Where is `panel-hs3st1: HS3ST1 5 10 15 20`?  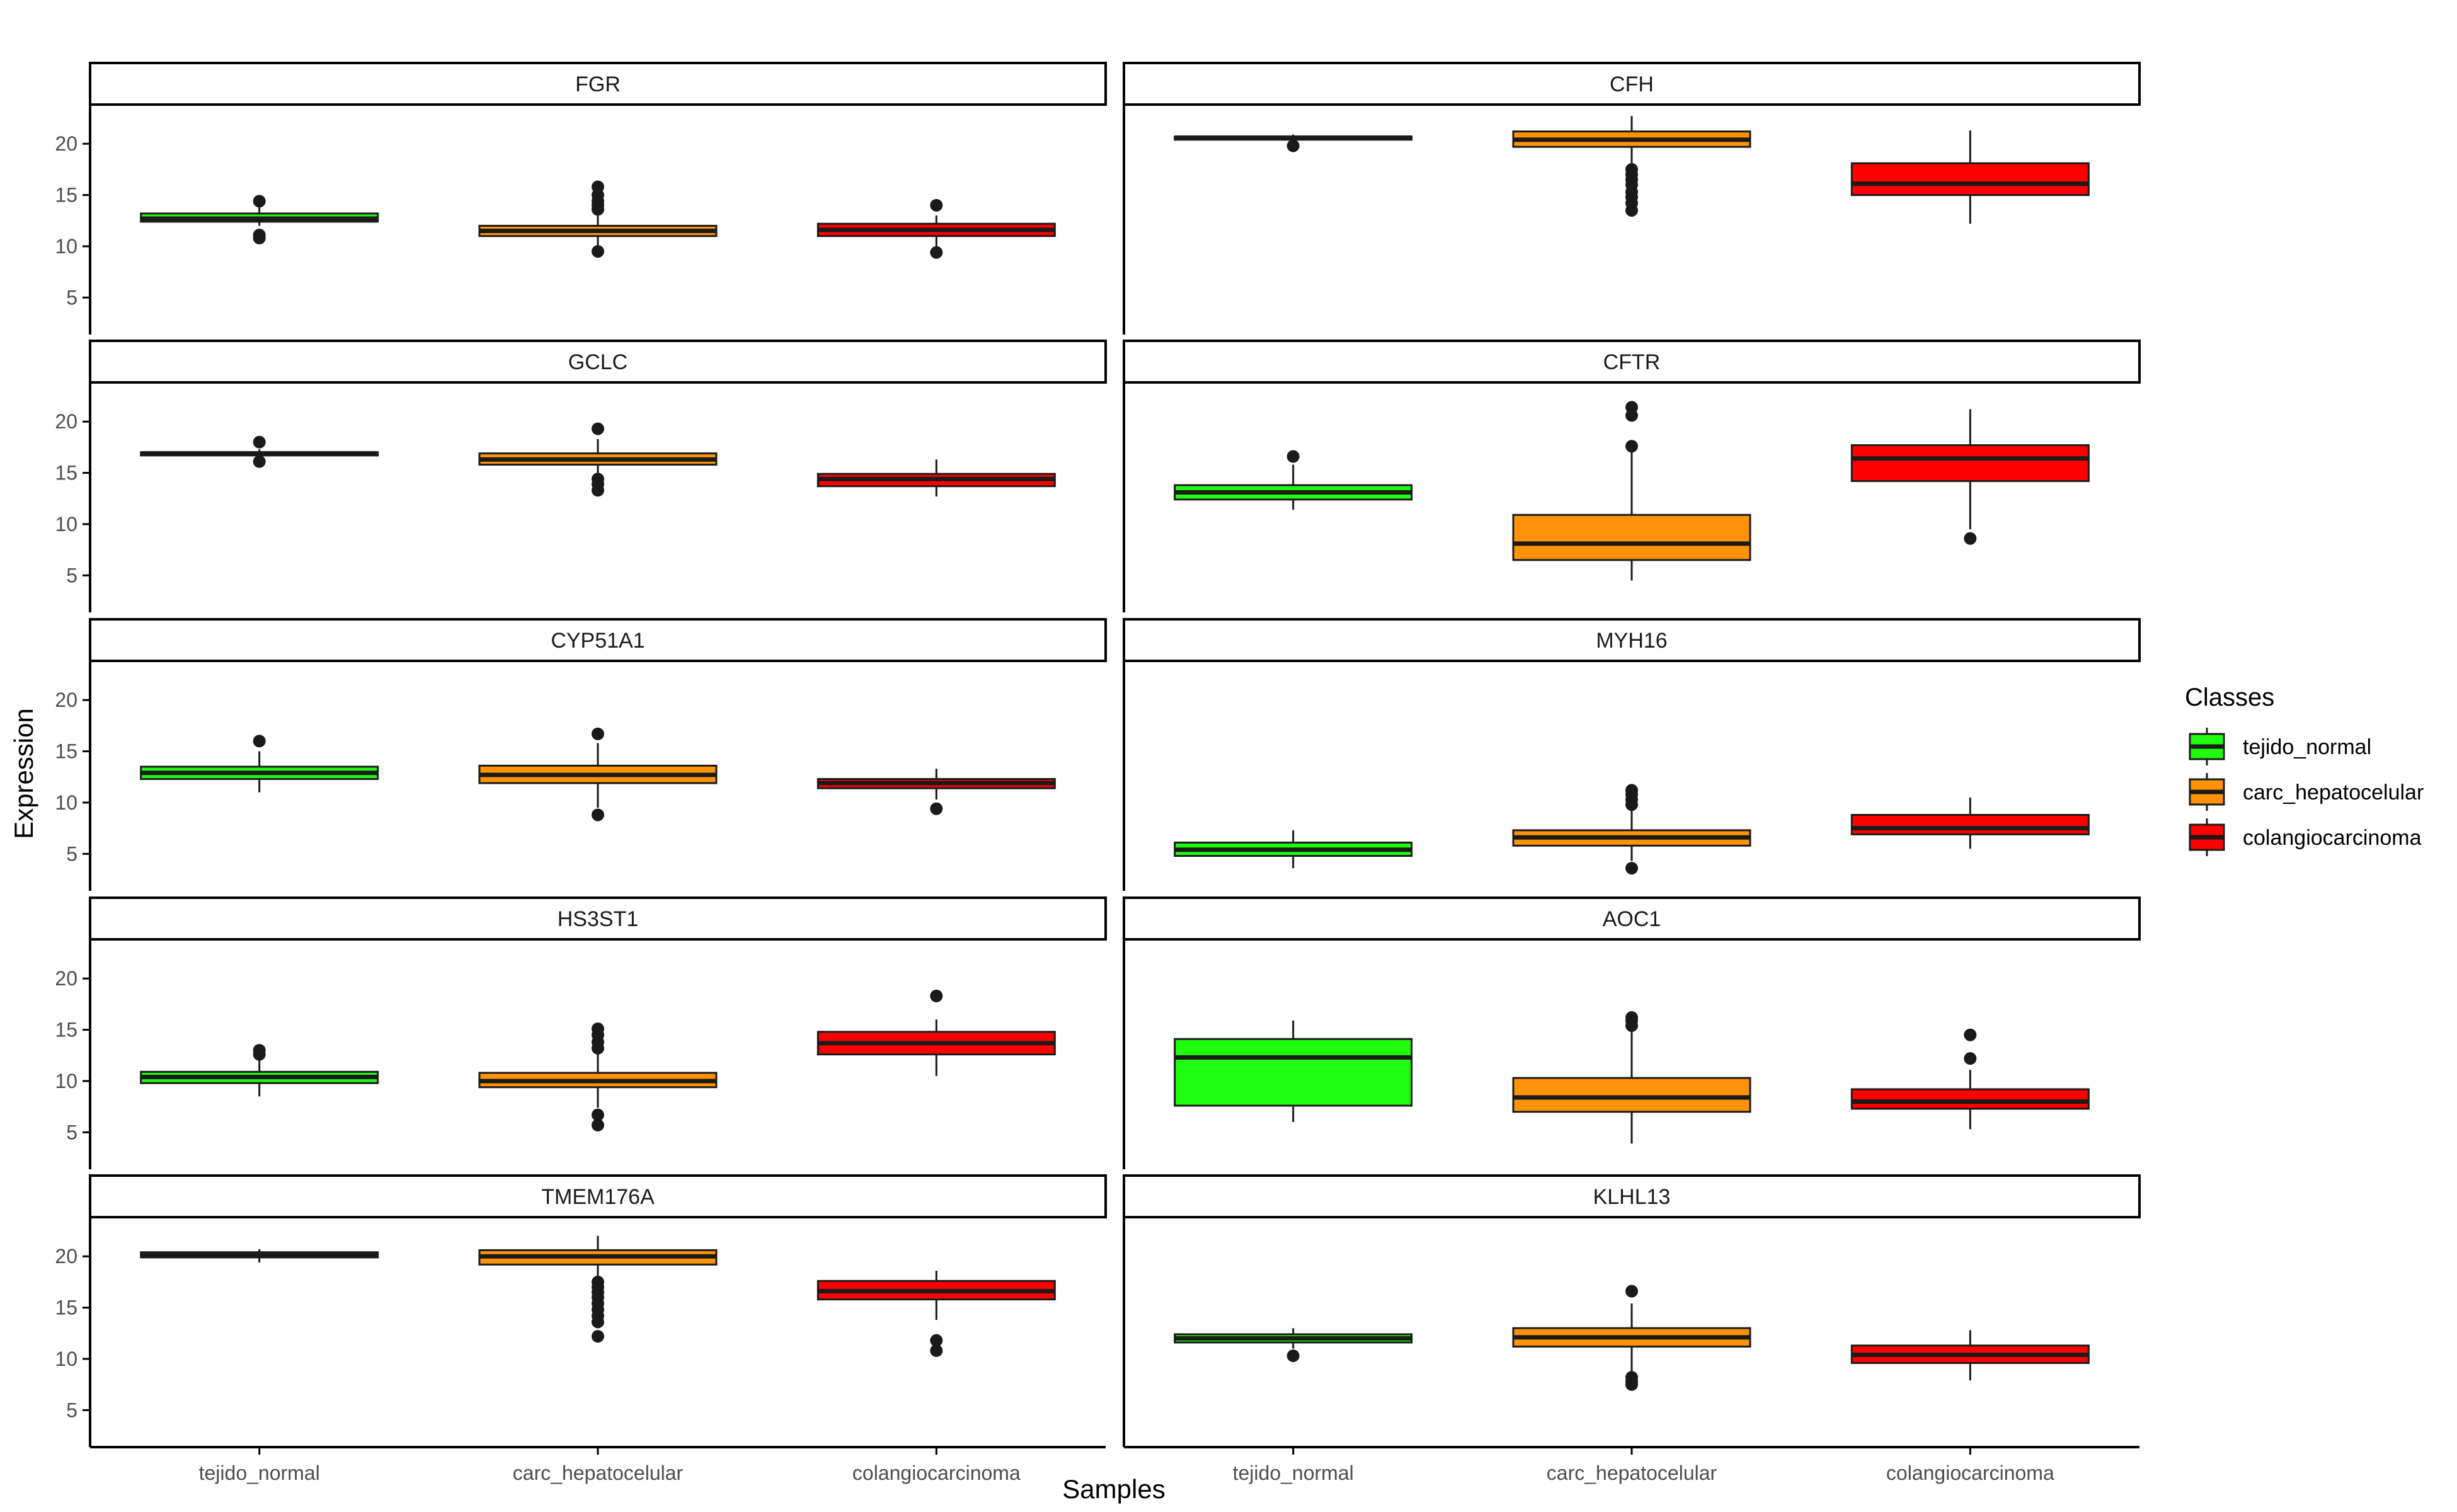
panel-hs3st1: HS3ST1 5 10 15 20 is located at coordinates (581, 1032).